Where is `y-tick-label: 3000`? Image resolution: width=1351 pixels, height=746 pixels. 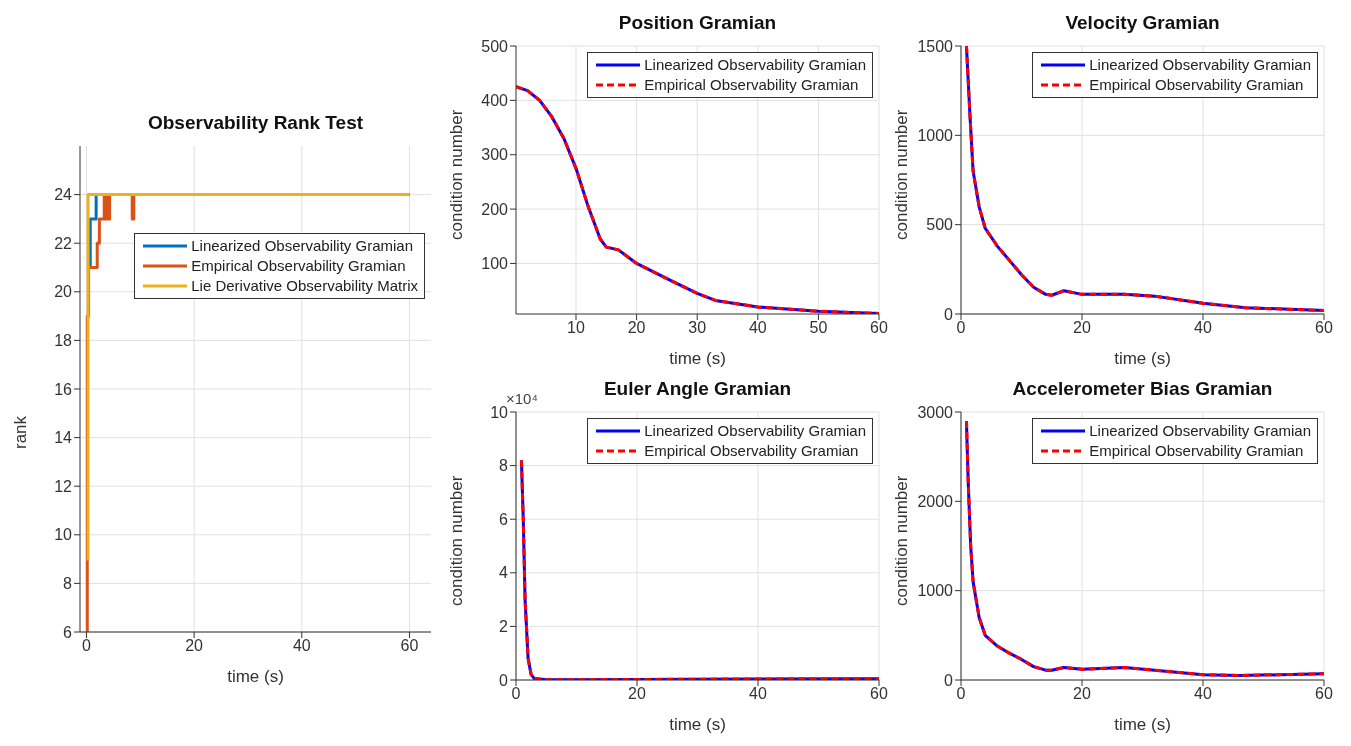
y-tick-label: 3000 is located at coordinates (935, 412).